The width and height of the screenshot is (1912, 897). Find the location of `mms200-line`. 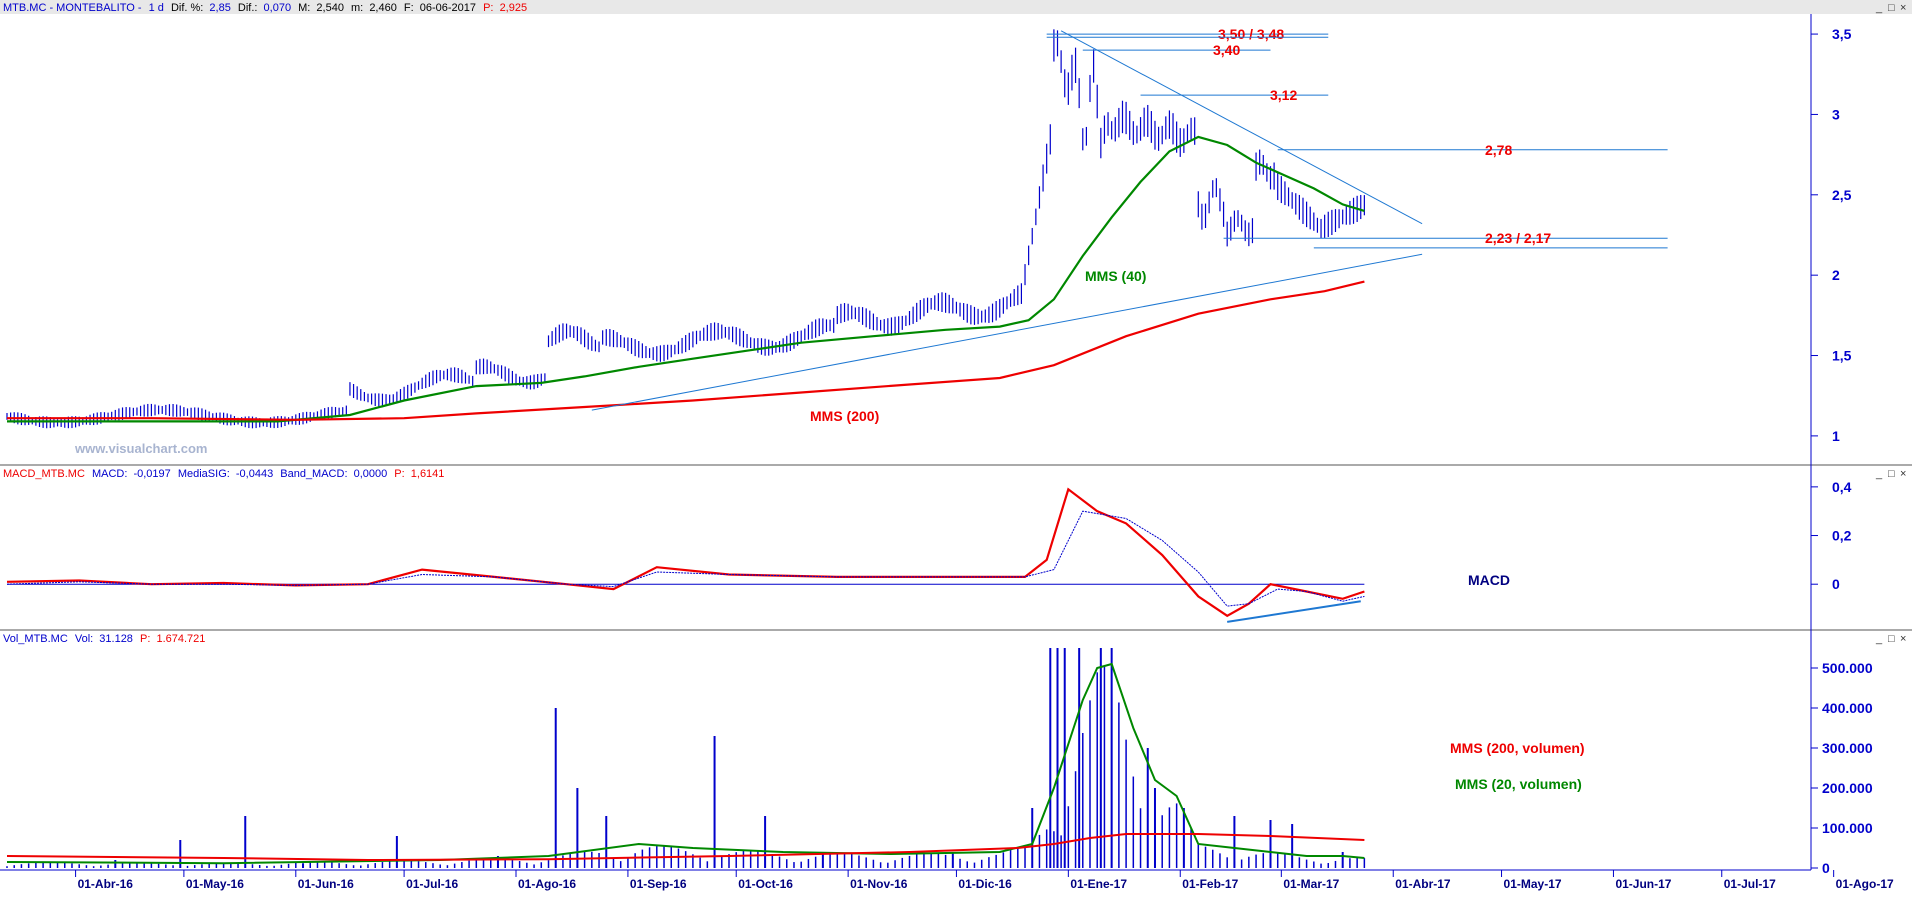

mms200-line is located at coordinates (686, 350).